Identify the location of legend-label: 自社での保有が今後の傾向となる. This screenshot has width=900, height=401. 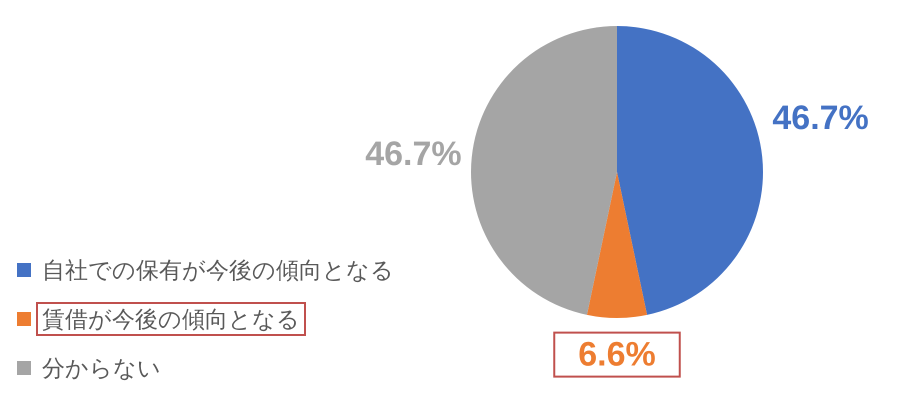
(218, 270).